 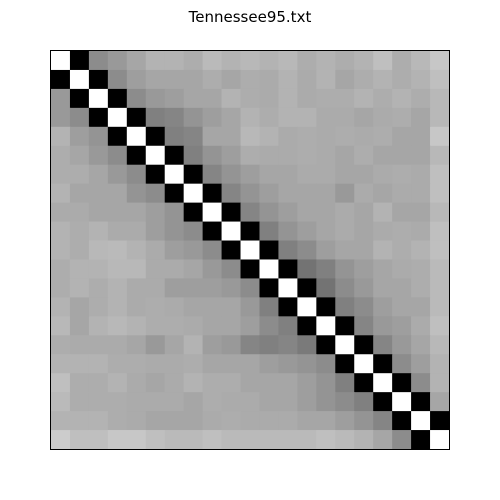 I want to click on heatmap-cell-r8-c2, so click(x=99, y=213).